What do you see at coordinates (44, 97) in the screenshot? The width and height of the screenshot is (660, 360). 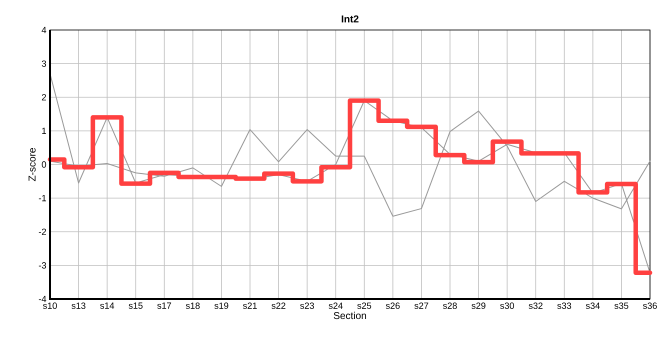 I see `y-tick-label: 2` at bounding box center [44, 97].